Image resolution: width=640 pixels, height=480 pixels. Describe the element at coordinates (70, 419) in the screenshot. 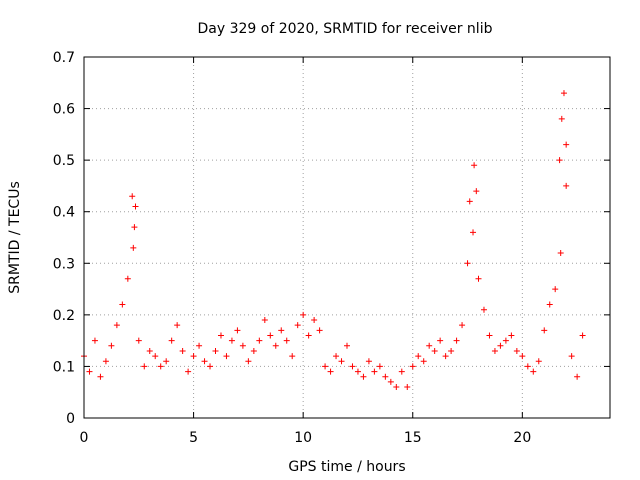

I see `y-tick-label: 0` at that location.